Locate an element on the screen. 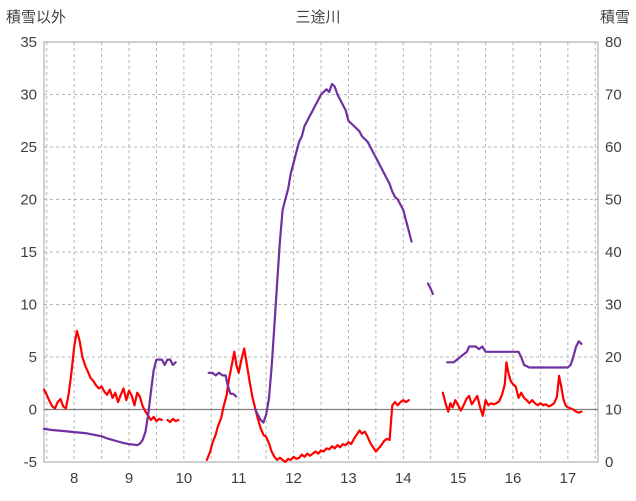  svg-text: 5 is located at coordinates (33, 357).